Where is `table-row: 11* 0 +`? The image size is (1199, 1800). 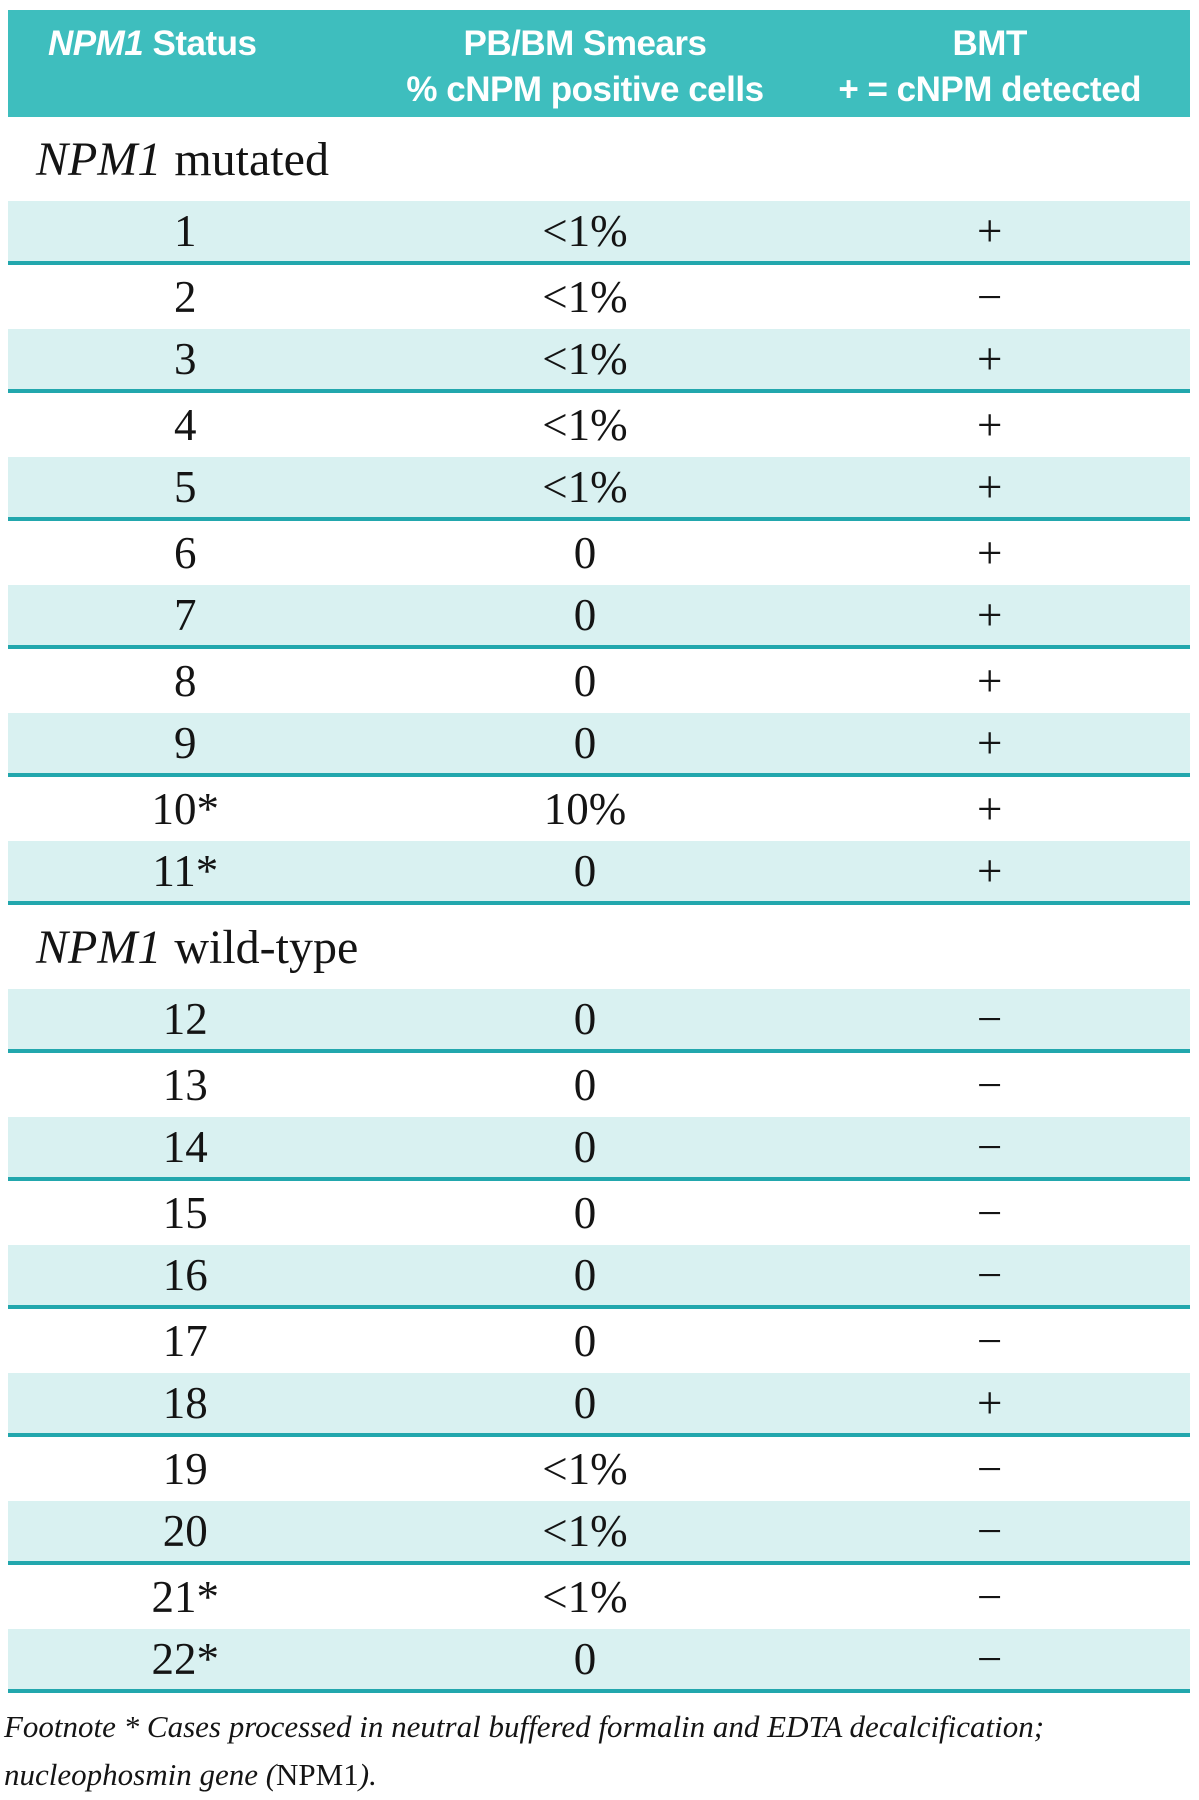 table-row: 11* 0 + is located at coordinates (599, 873).